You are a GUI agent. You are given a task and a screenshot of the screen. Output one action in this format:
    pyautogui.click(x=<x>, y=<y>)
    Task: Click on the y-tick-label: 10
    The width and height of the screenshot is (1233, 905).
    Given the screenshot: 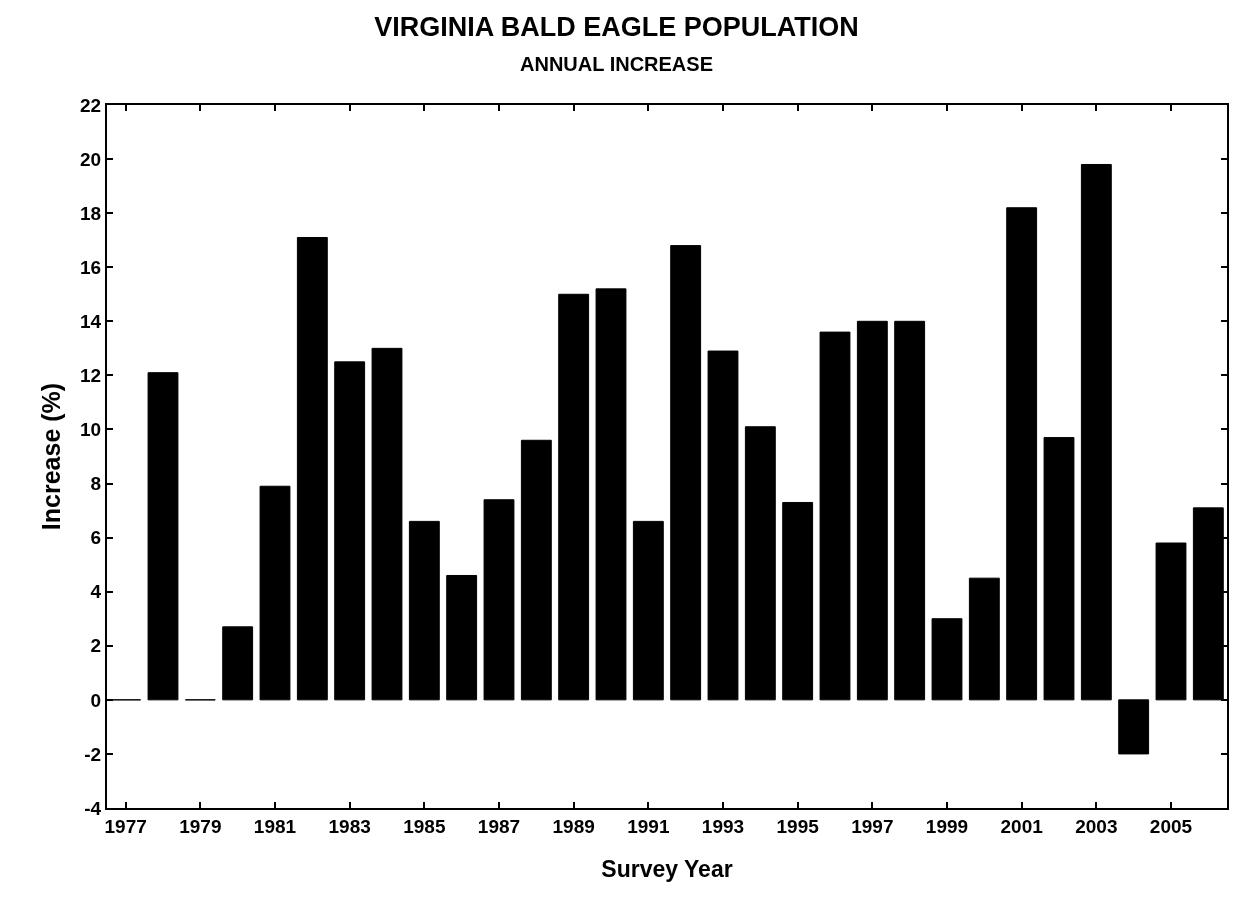 What is the action you would take?
    pyautogui.click(x=91, y=430)
    